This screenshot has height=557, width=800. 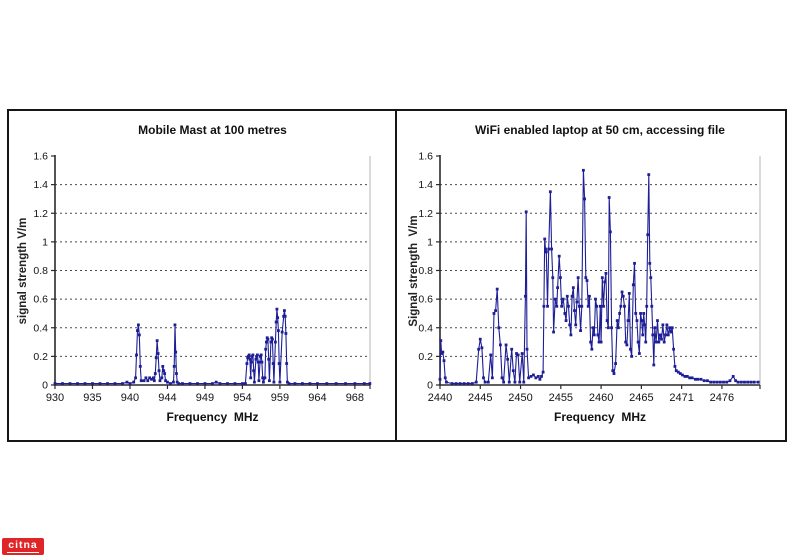 I want to click on svg-text: 2476, so click(x=722, y=398).